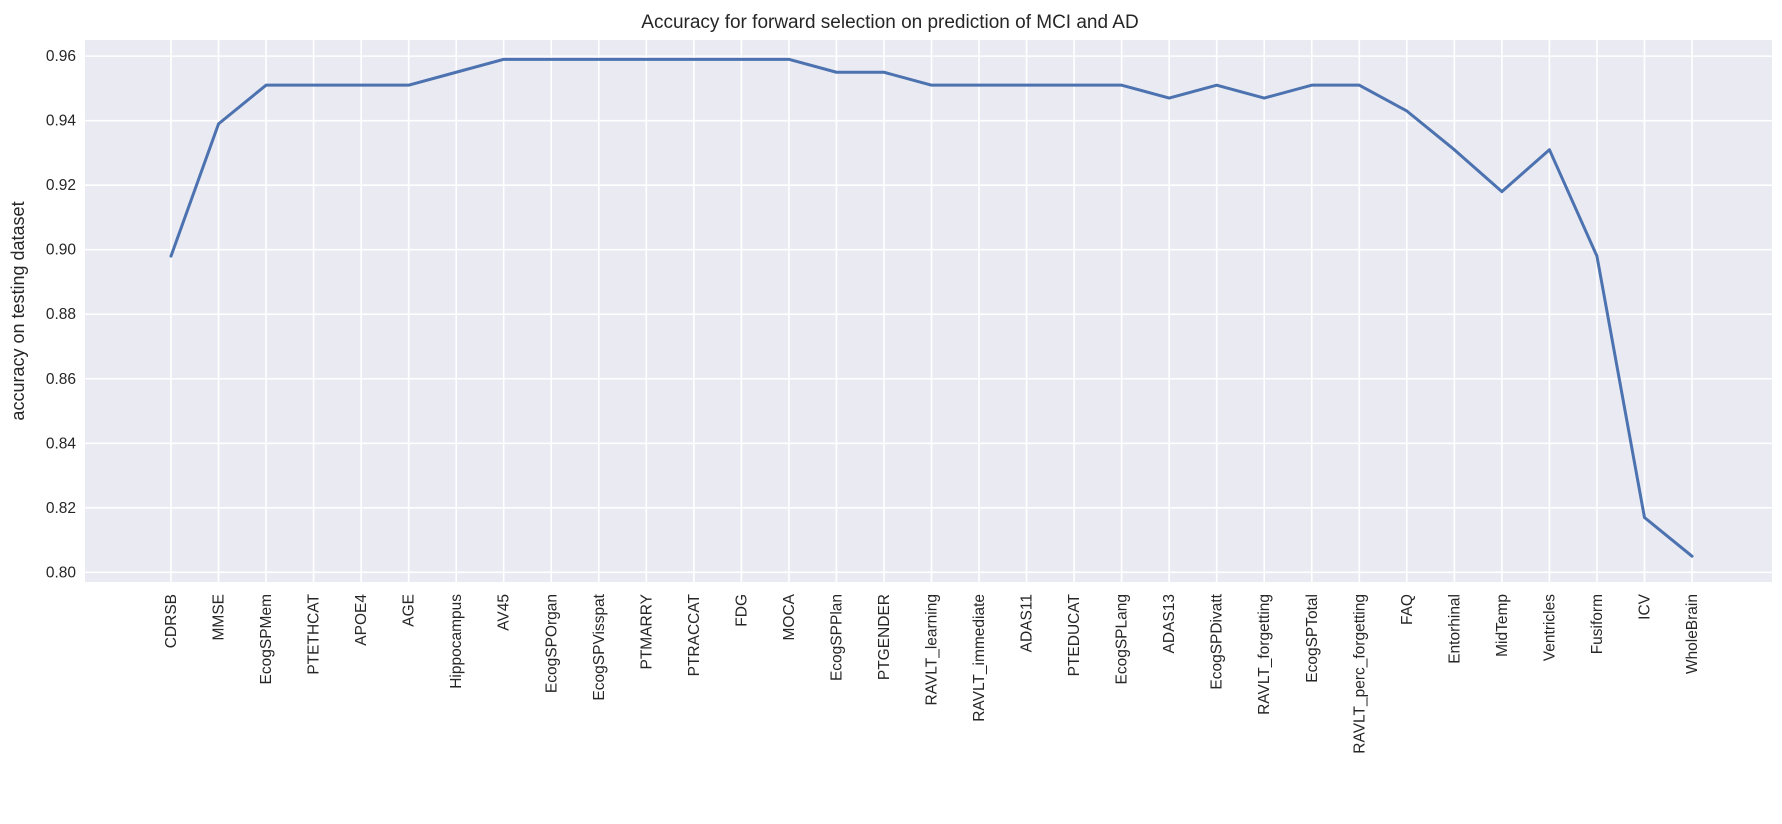 The height and width of the screenshot is (824, 1782). What do you see at coordinates (1407, 609) in the screenshot?
I see `x-tick-label: FAQ` at bounding box center [1407, 609].